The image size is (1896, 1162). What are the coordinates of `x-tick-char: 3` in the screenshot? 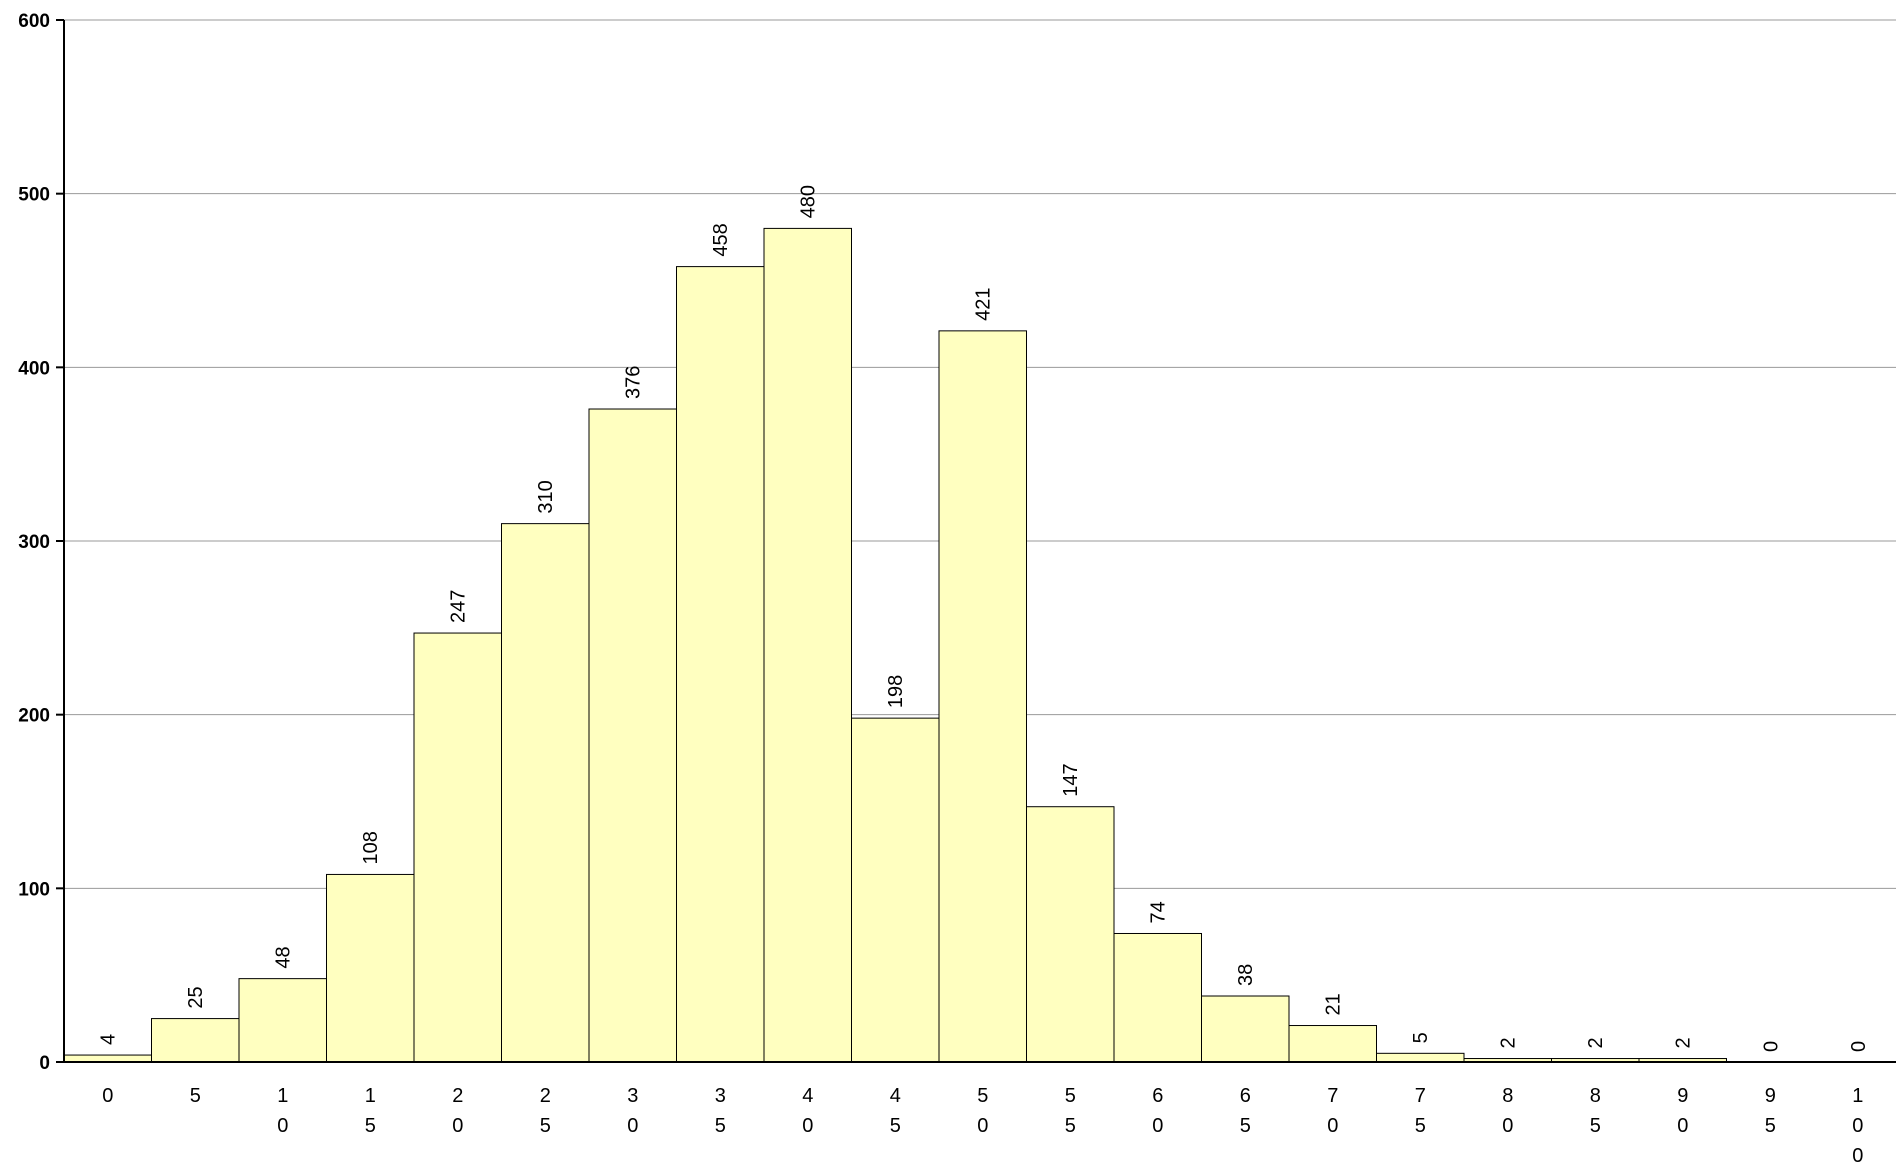 It's located at (632, 1096).